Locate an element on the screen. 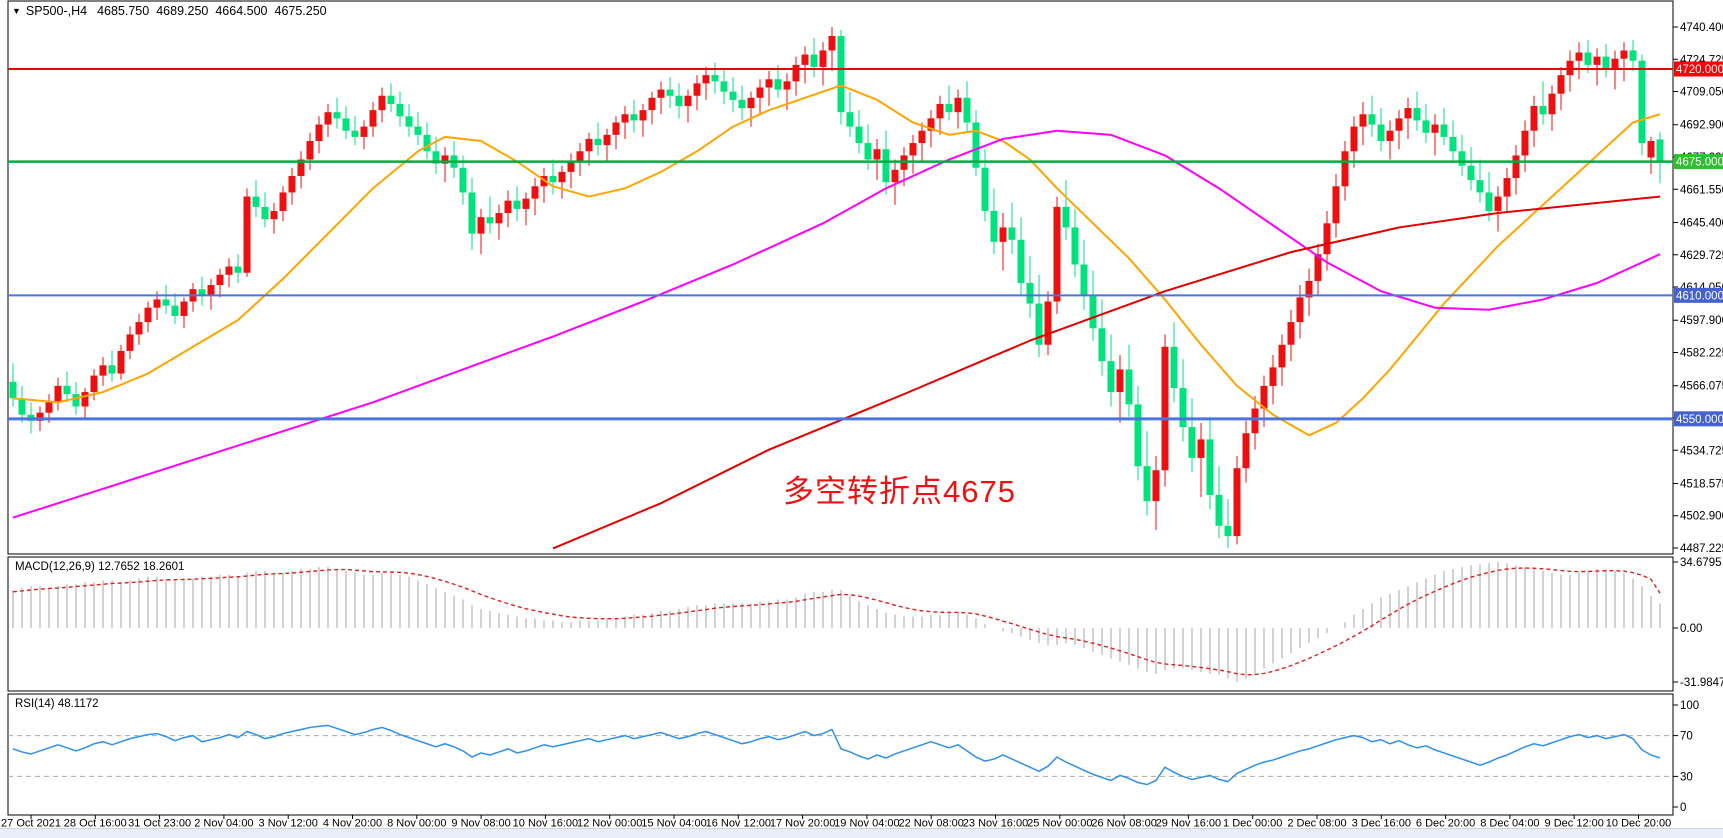 The image size is (1723, 838). svg-text: 15 Nov 04:00 is located at coordinates (673, 824).